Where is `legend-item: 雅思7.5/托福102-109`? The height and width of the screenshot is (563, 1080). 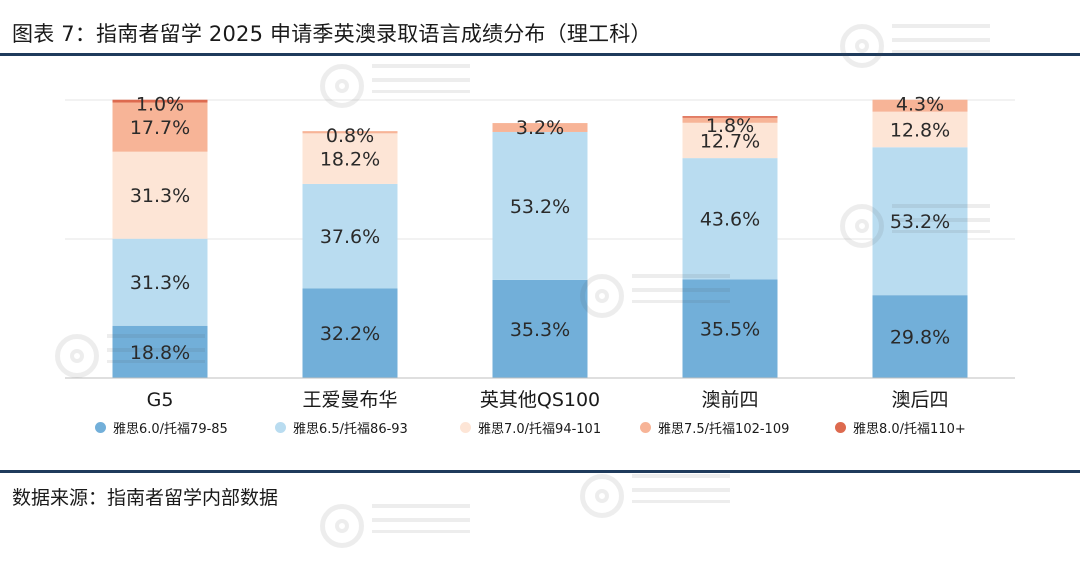 legend-item: 雅思7.5/托福102-109 is located at coordinates (714, 427).